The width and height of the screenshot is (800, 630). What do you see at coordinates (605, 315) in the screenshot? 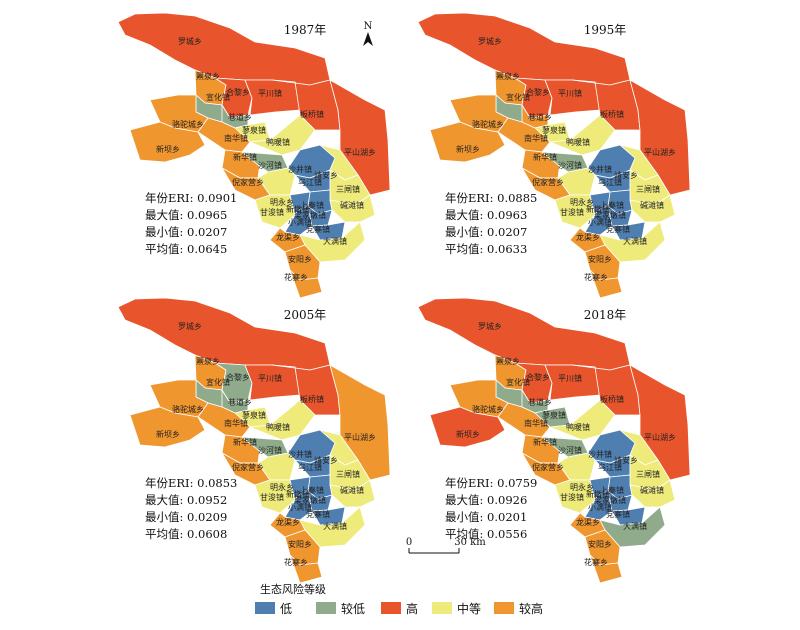
I see `panel-year: 2018年` at bounding box center [605, 315].